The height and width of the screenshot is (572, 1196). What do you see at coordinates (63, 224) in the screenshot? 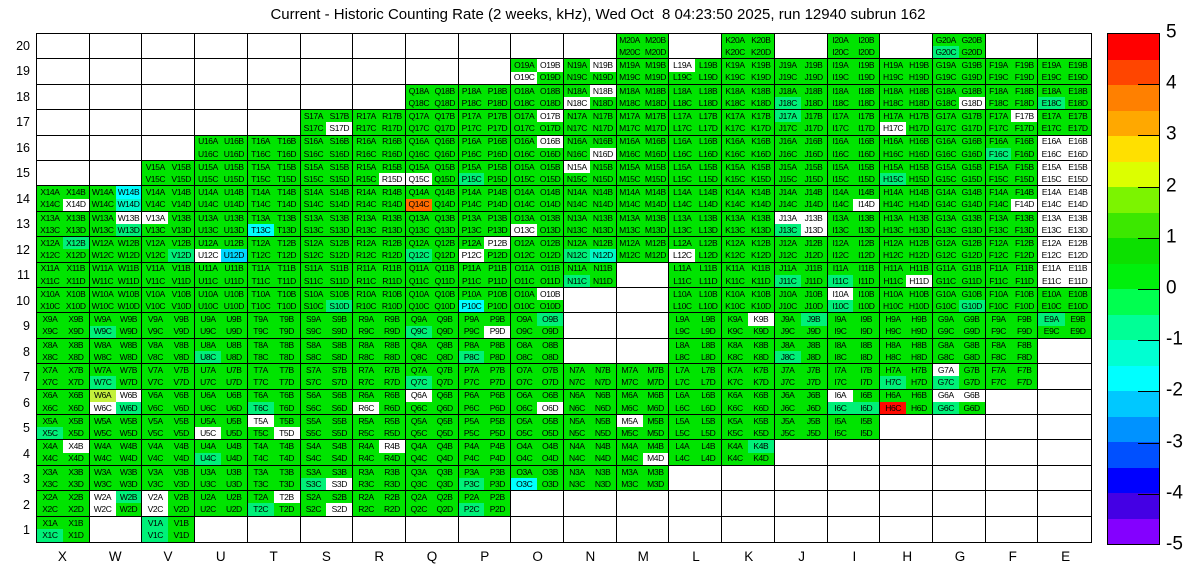
I see `grid-cell-X13: X13A X13B X13C X13D` at bounding box center [63, 224].